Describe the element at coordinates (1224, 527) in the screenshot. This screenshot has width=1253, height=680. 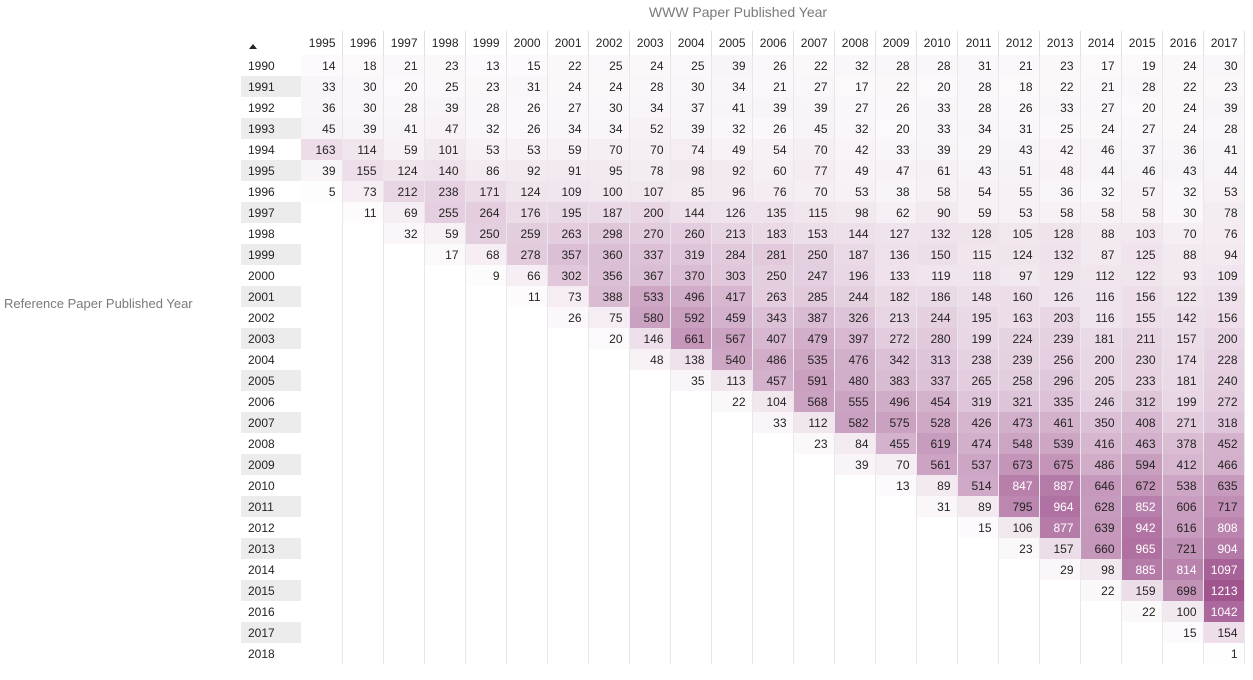
I see `heatmap-cell: 808` at that location.